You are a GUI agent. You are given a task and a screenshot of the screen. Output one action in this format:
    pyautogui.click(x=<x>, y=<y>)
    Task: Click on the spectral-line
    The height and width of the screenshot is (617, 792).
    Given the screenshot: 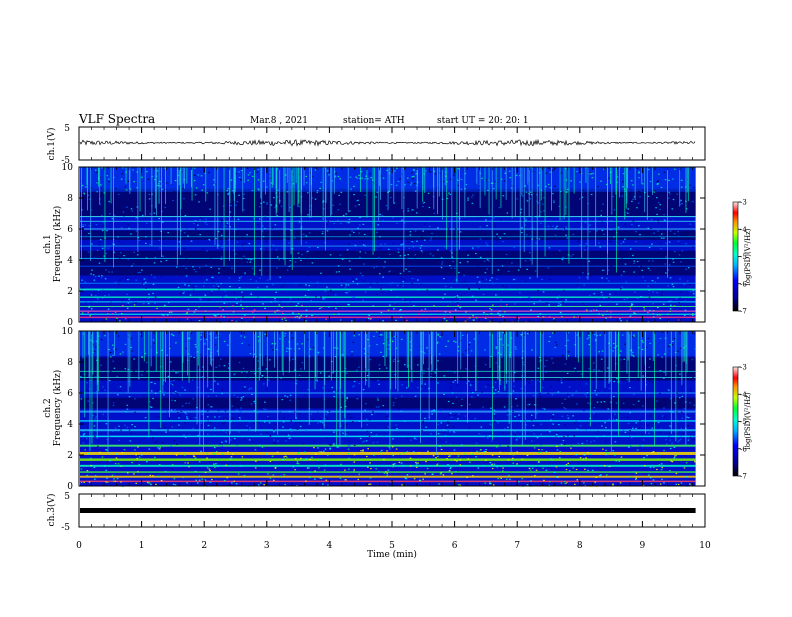 What is the action you would take?
    pyautogui.click(x=388, y=289)
    